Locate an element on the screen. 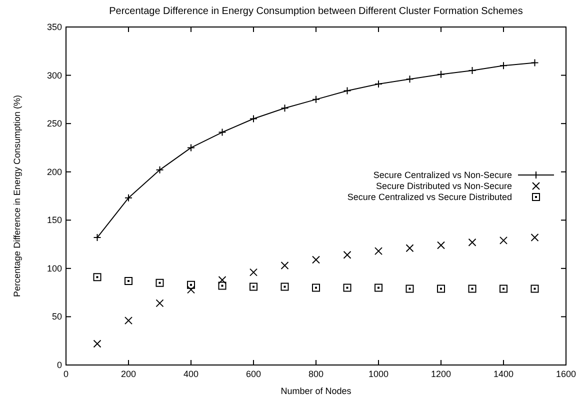  y-tick-label: 250 is located at coordinates (54, 123).